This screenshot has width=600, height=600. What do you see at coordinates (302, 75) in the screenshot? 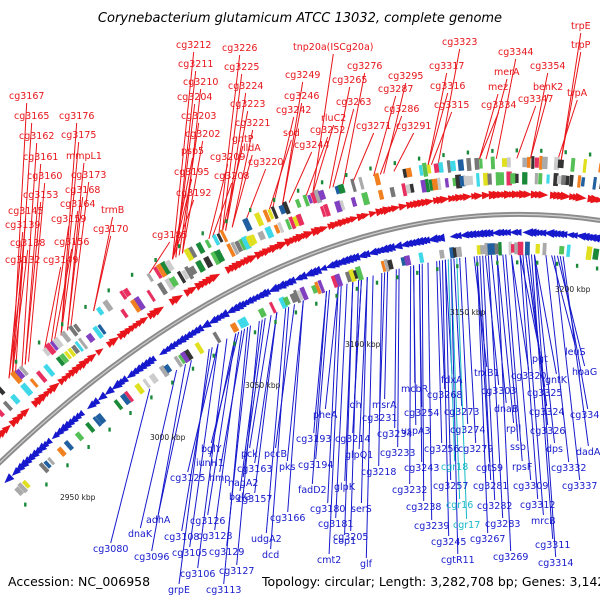
I see `gene-label: cg3249` at bounding box center [302, 75].